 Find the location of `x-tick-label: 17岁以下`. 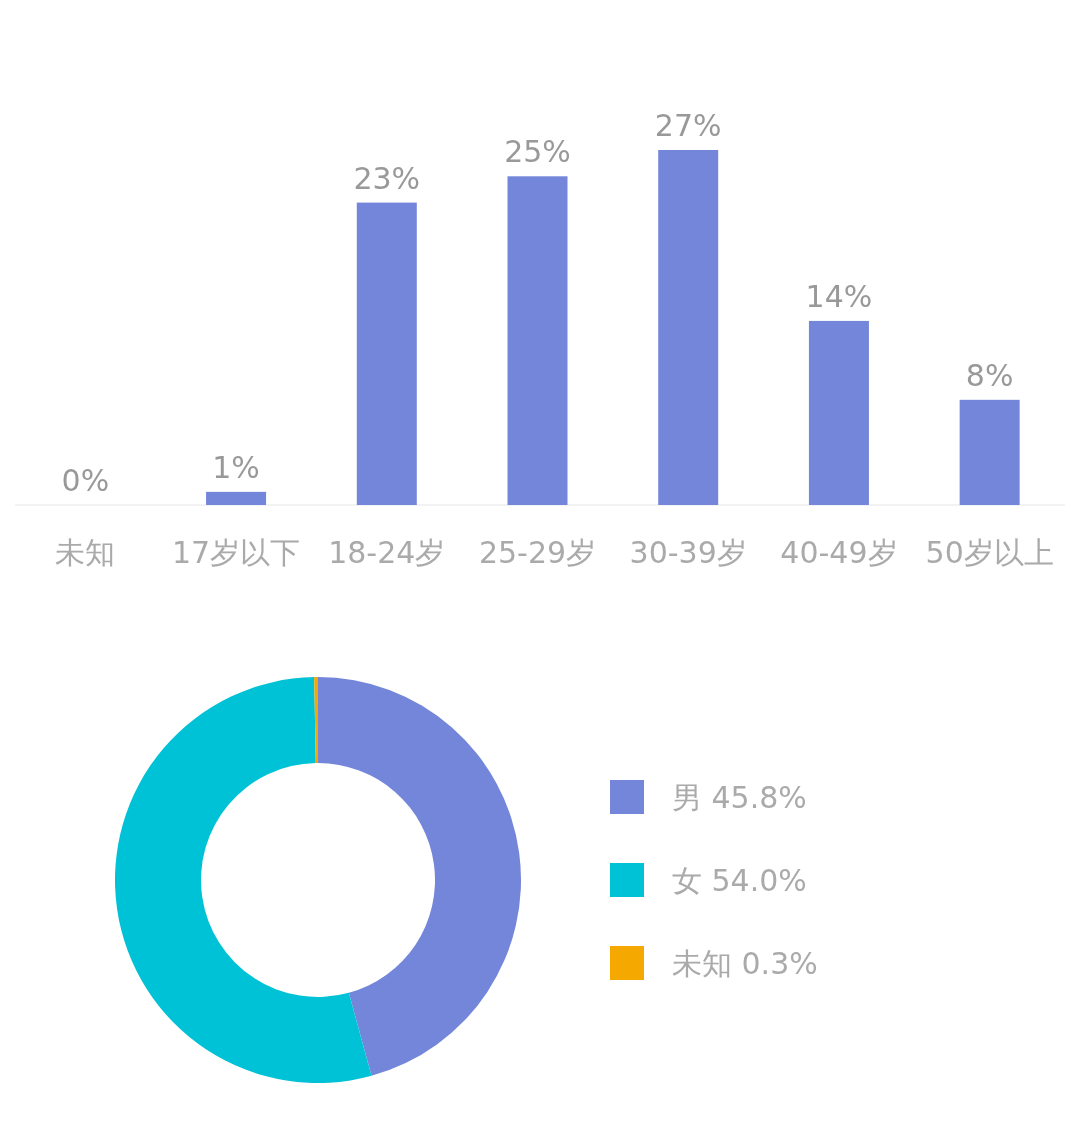

x-tick-label: 17岁以下 is located at coordinates (236, 552).